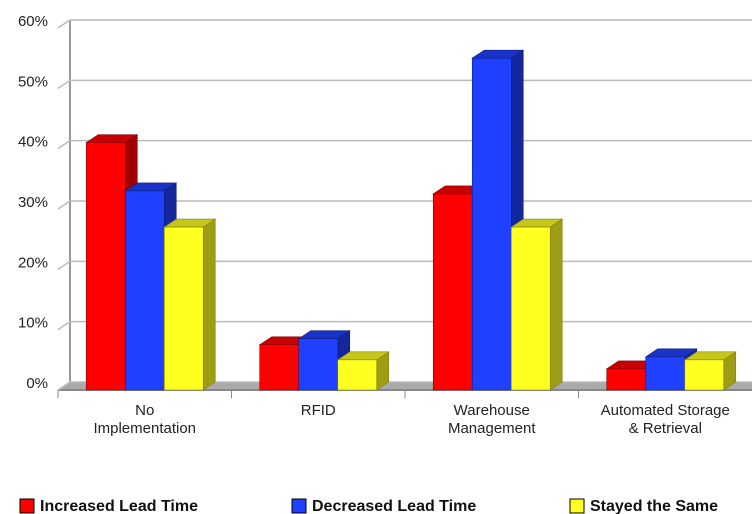 This screenshot has height=514, width=752. I want to click on legend-label: Stayed the Same, so click(654, 506).